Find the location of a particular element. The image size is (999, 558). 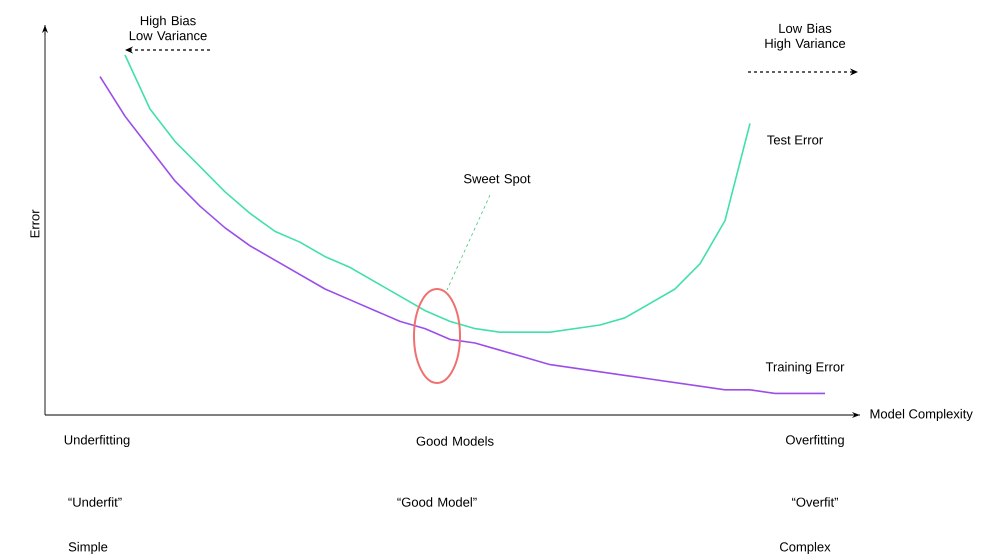

x-axis-title: Model Complexity is located at coordinates (921, 415).